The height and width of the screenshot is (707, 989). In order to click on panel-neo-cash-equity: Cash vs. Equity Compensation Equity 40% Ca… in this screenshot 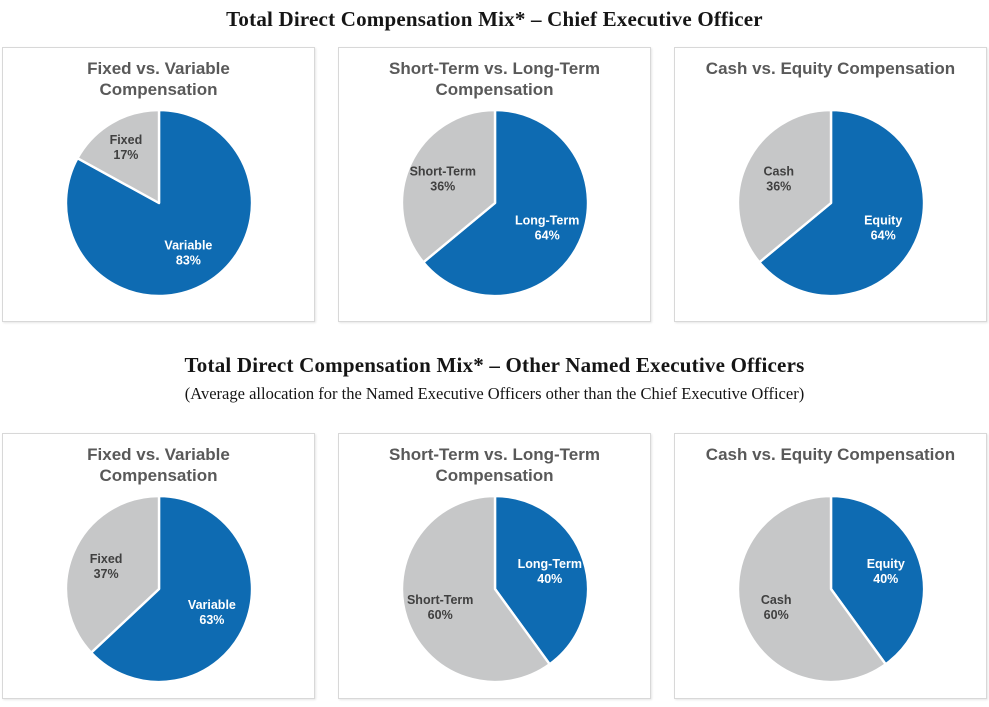, I will do `click(830, 566)`.